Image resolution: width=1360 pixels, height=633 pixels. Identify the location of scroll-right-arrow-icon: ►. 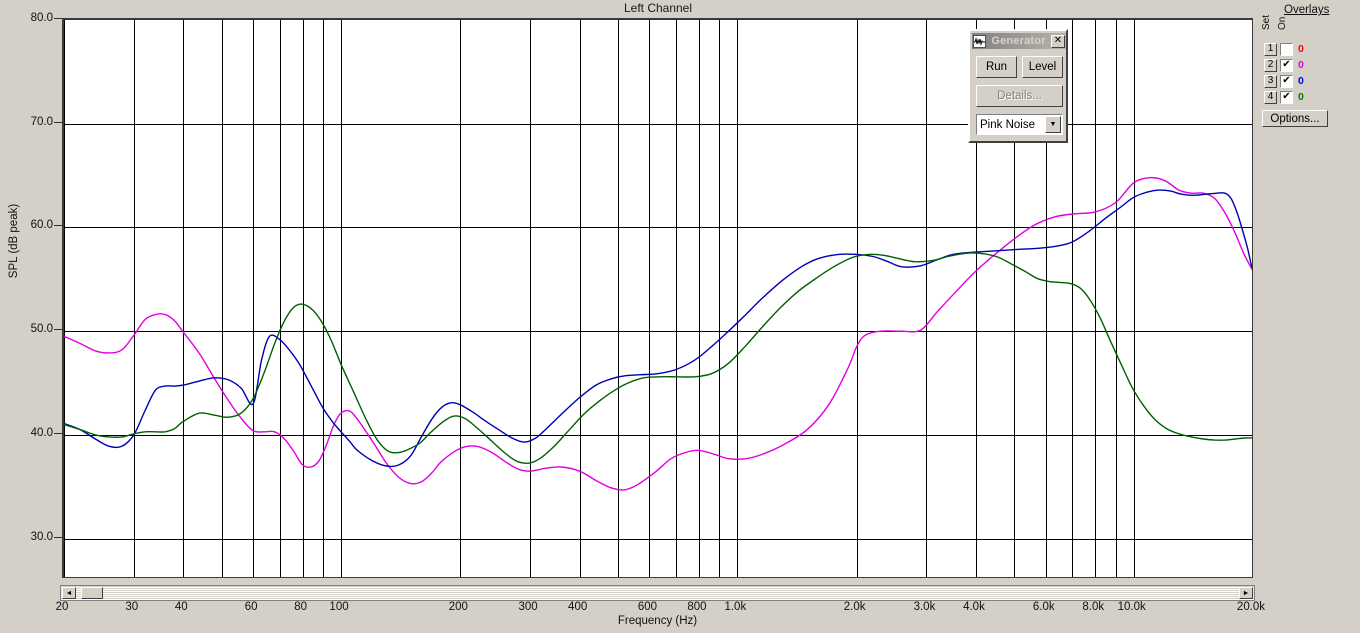
(1246, 593).